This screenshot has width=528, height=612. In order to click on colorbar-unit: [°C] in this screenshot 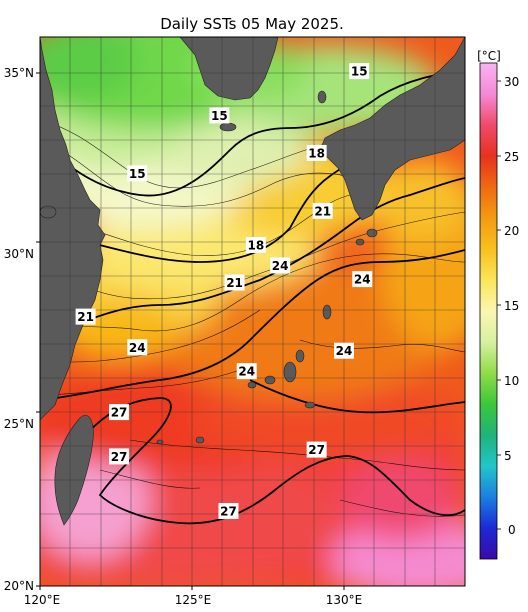, I will do `click(489, 56)`.